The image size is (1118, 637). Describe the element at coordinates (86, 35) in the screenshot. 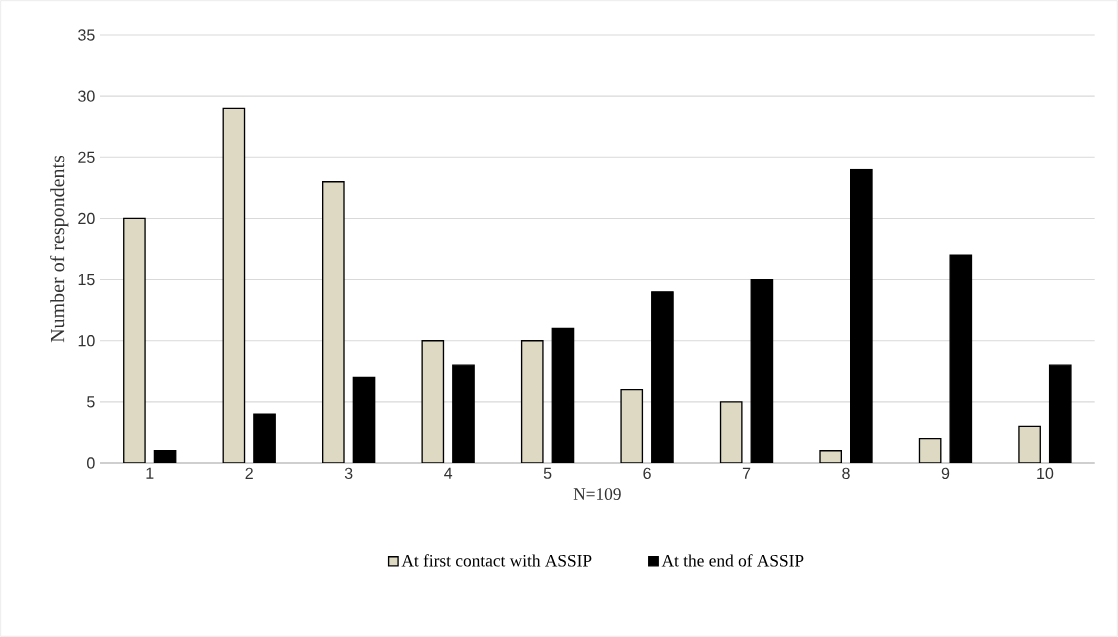

I see `y-tick-label: 35` at that location.